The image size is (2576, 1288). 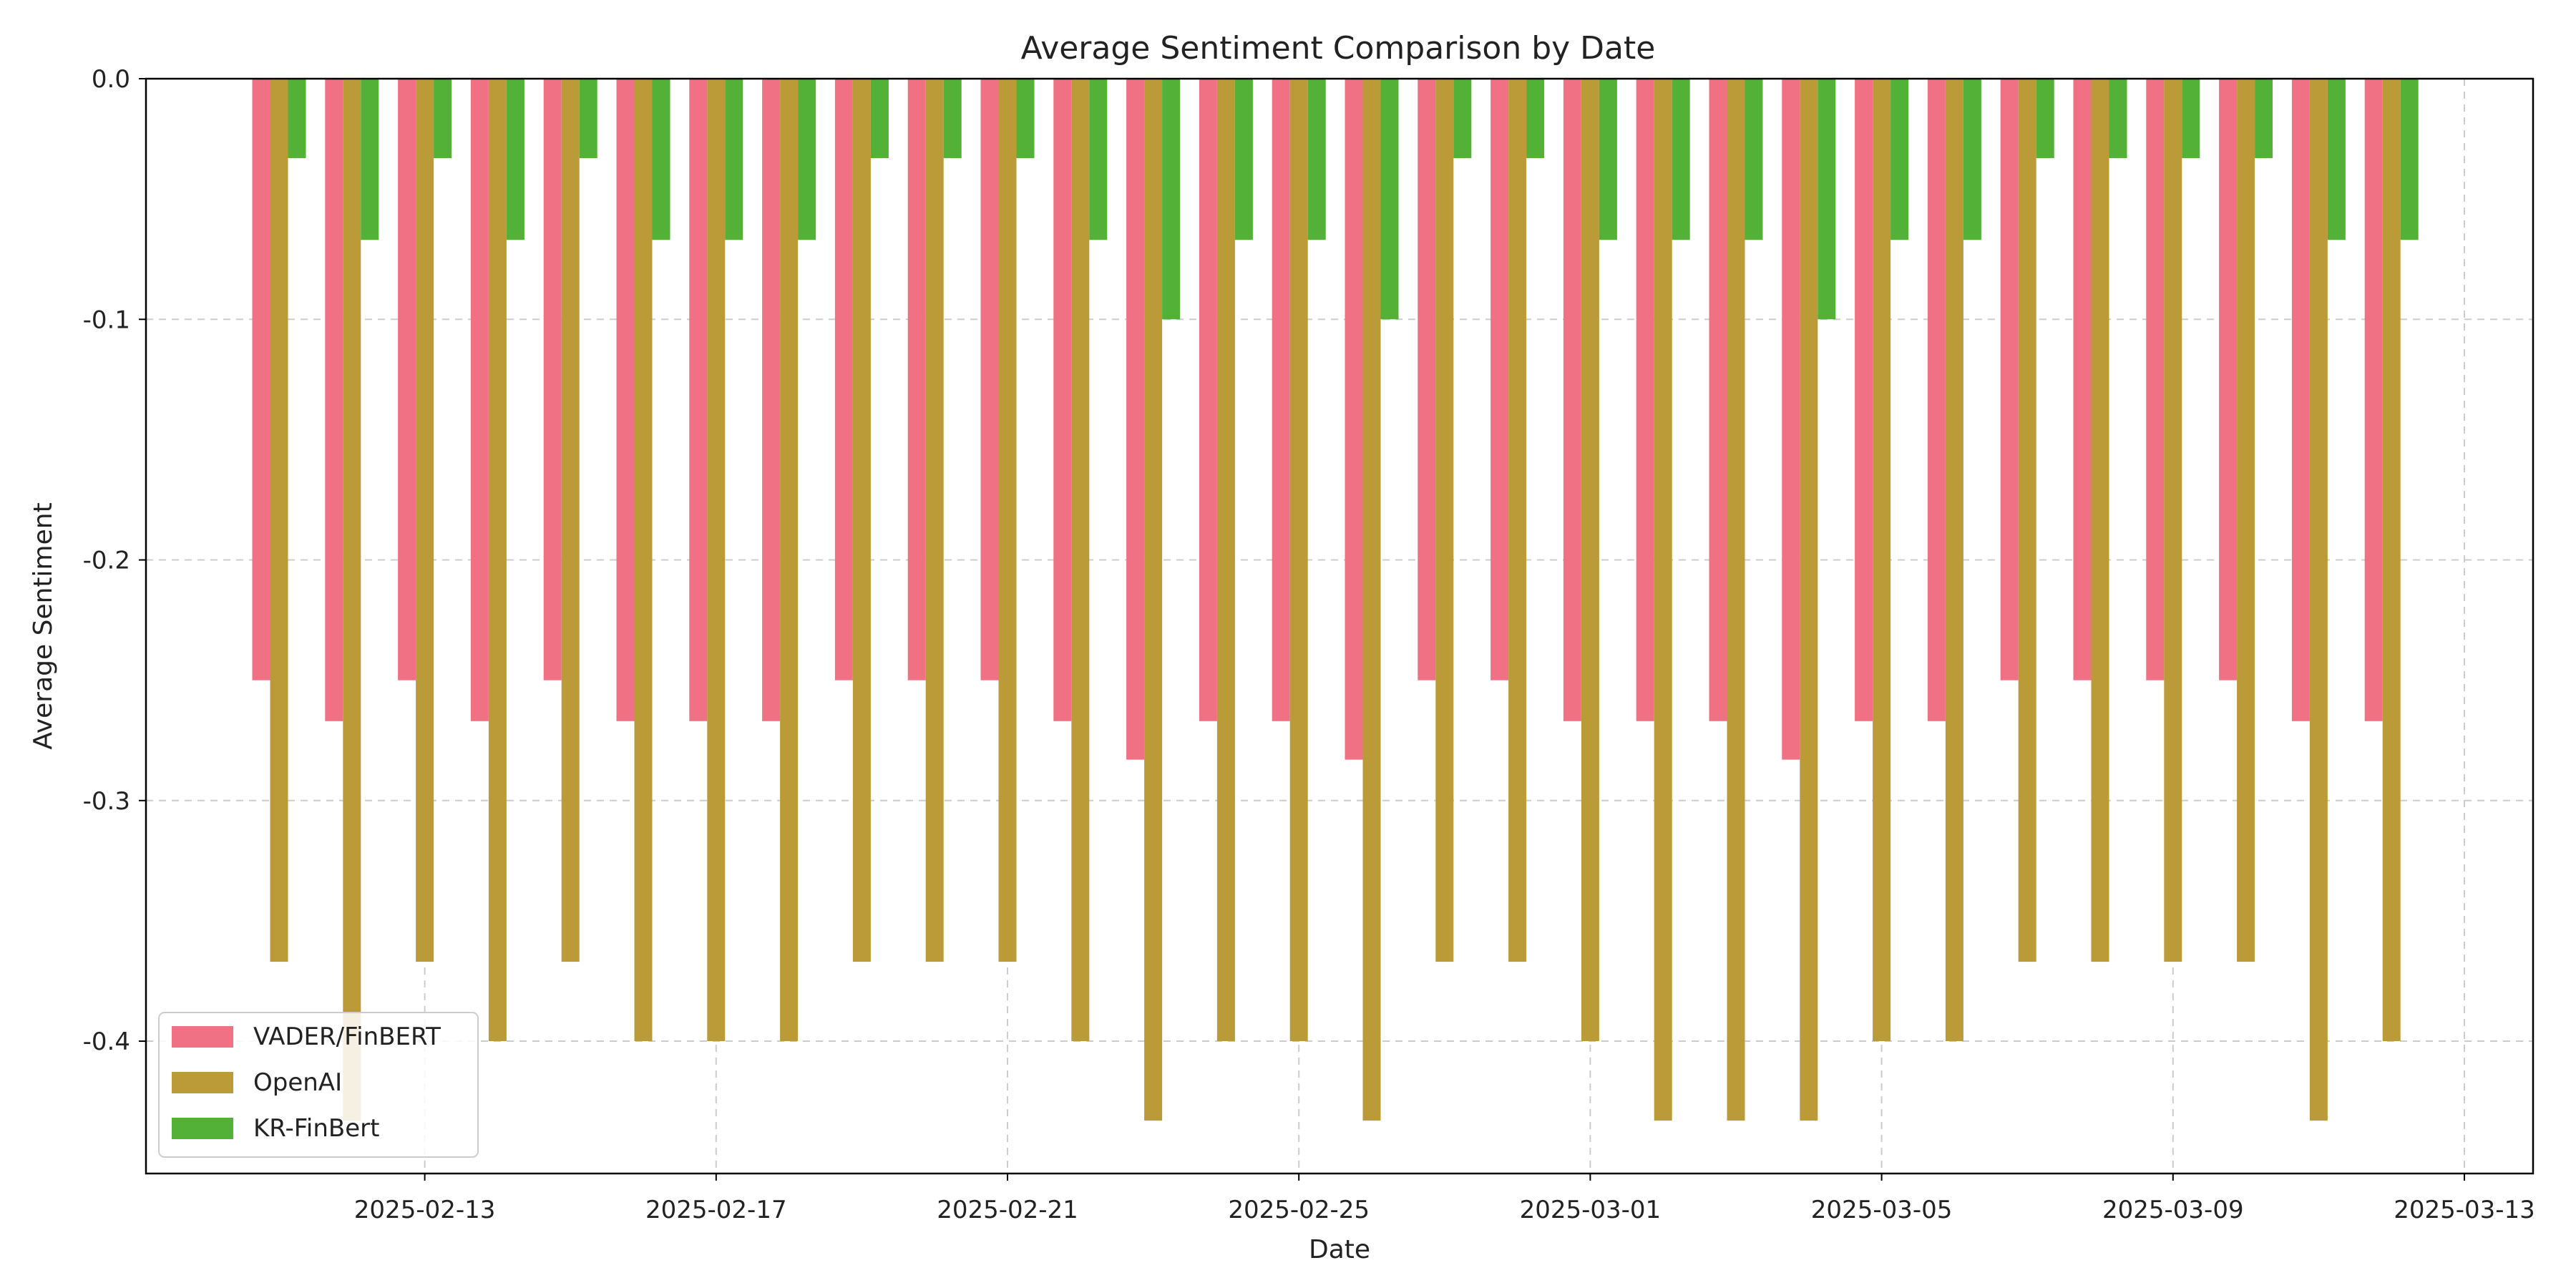 What do you see at coordinates (2173, 1210) in the screenshot?
I see `x-tick-label: 2025-03-09` at bounding box center [2173, 1210].